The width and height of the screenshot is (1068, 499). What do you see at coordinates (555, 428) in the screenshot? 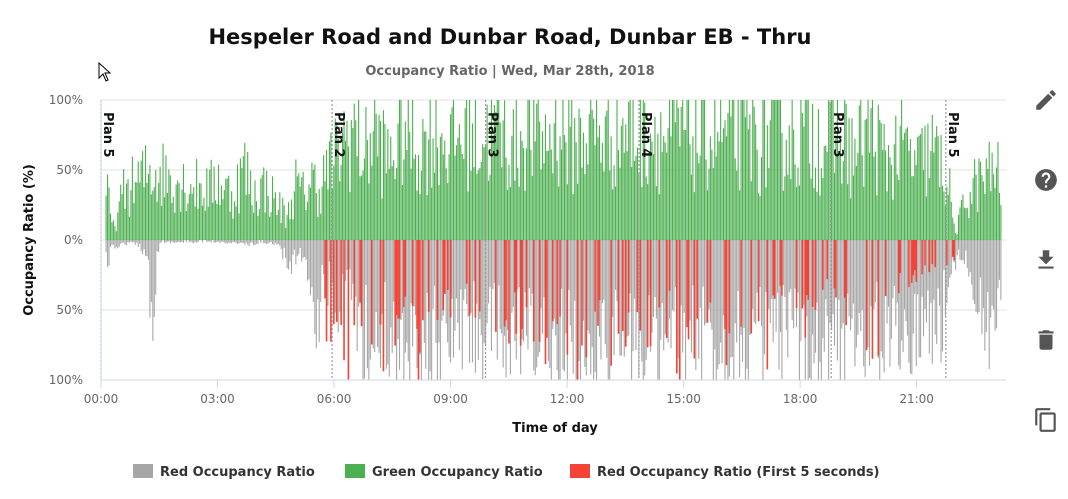
I see `x-axis-title: Time of day` at bounding box center [555, 428].